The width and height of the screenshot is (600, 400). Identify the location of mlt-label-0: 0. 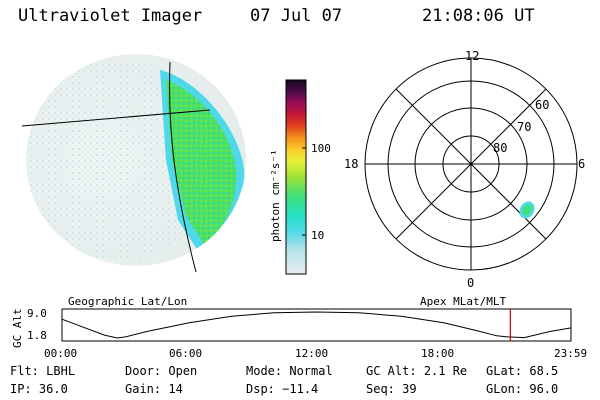
(470, 283).